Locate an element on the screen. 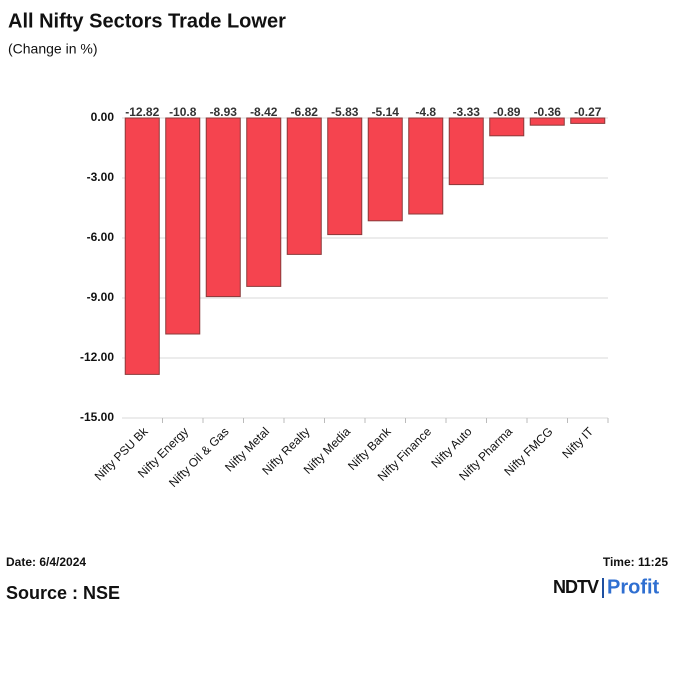 The width and height of the screenshot is (675, 675). y-tick-label: -9.00 is located at coordinates (101, 297).